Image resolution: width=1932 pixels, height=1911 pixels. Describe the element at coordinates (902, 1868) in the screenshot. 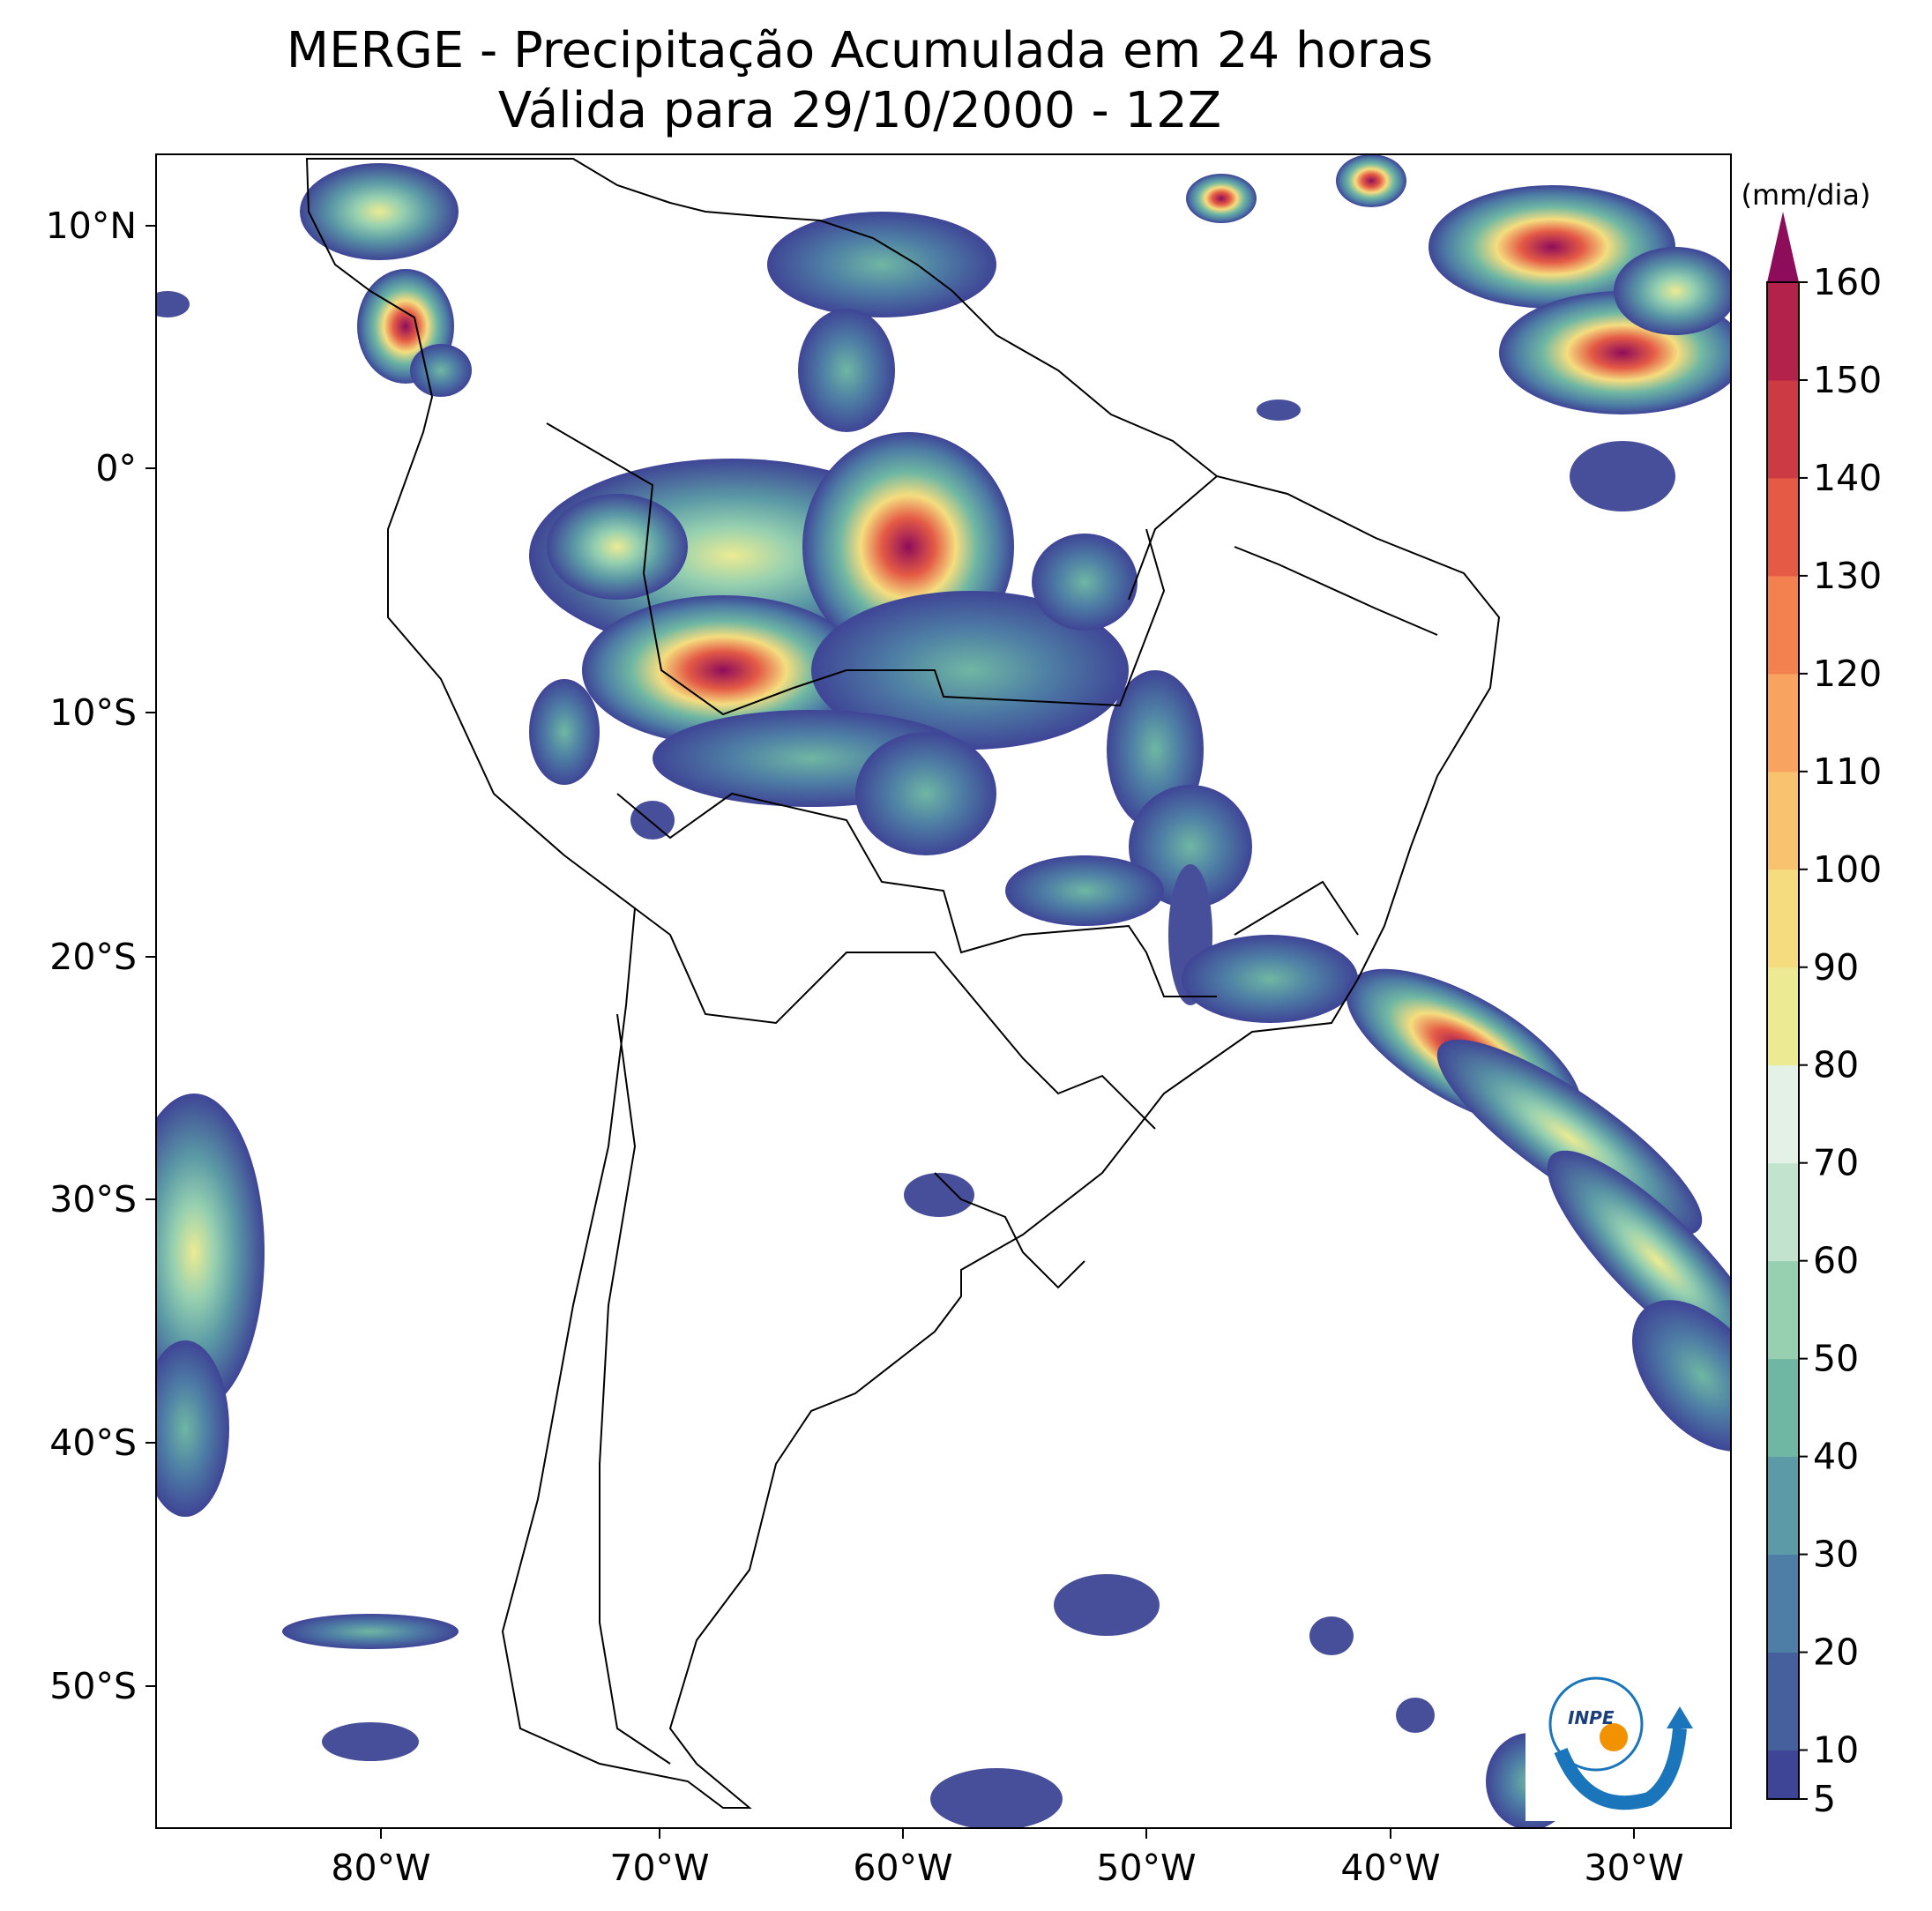

I see `x-tick-label: 60°W` at that location.